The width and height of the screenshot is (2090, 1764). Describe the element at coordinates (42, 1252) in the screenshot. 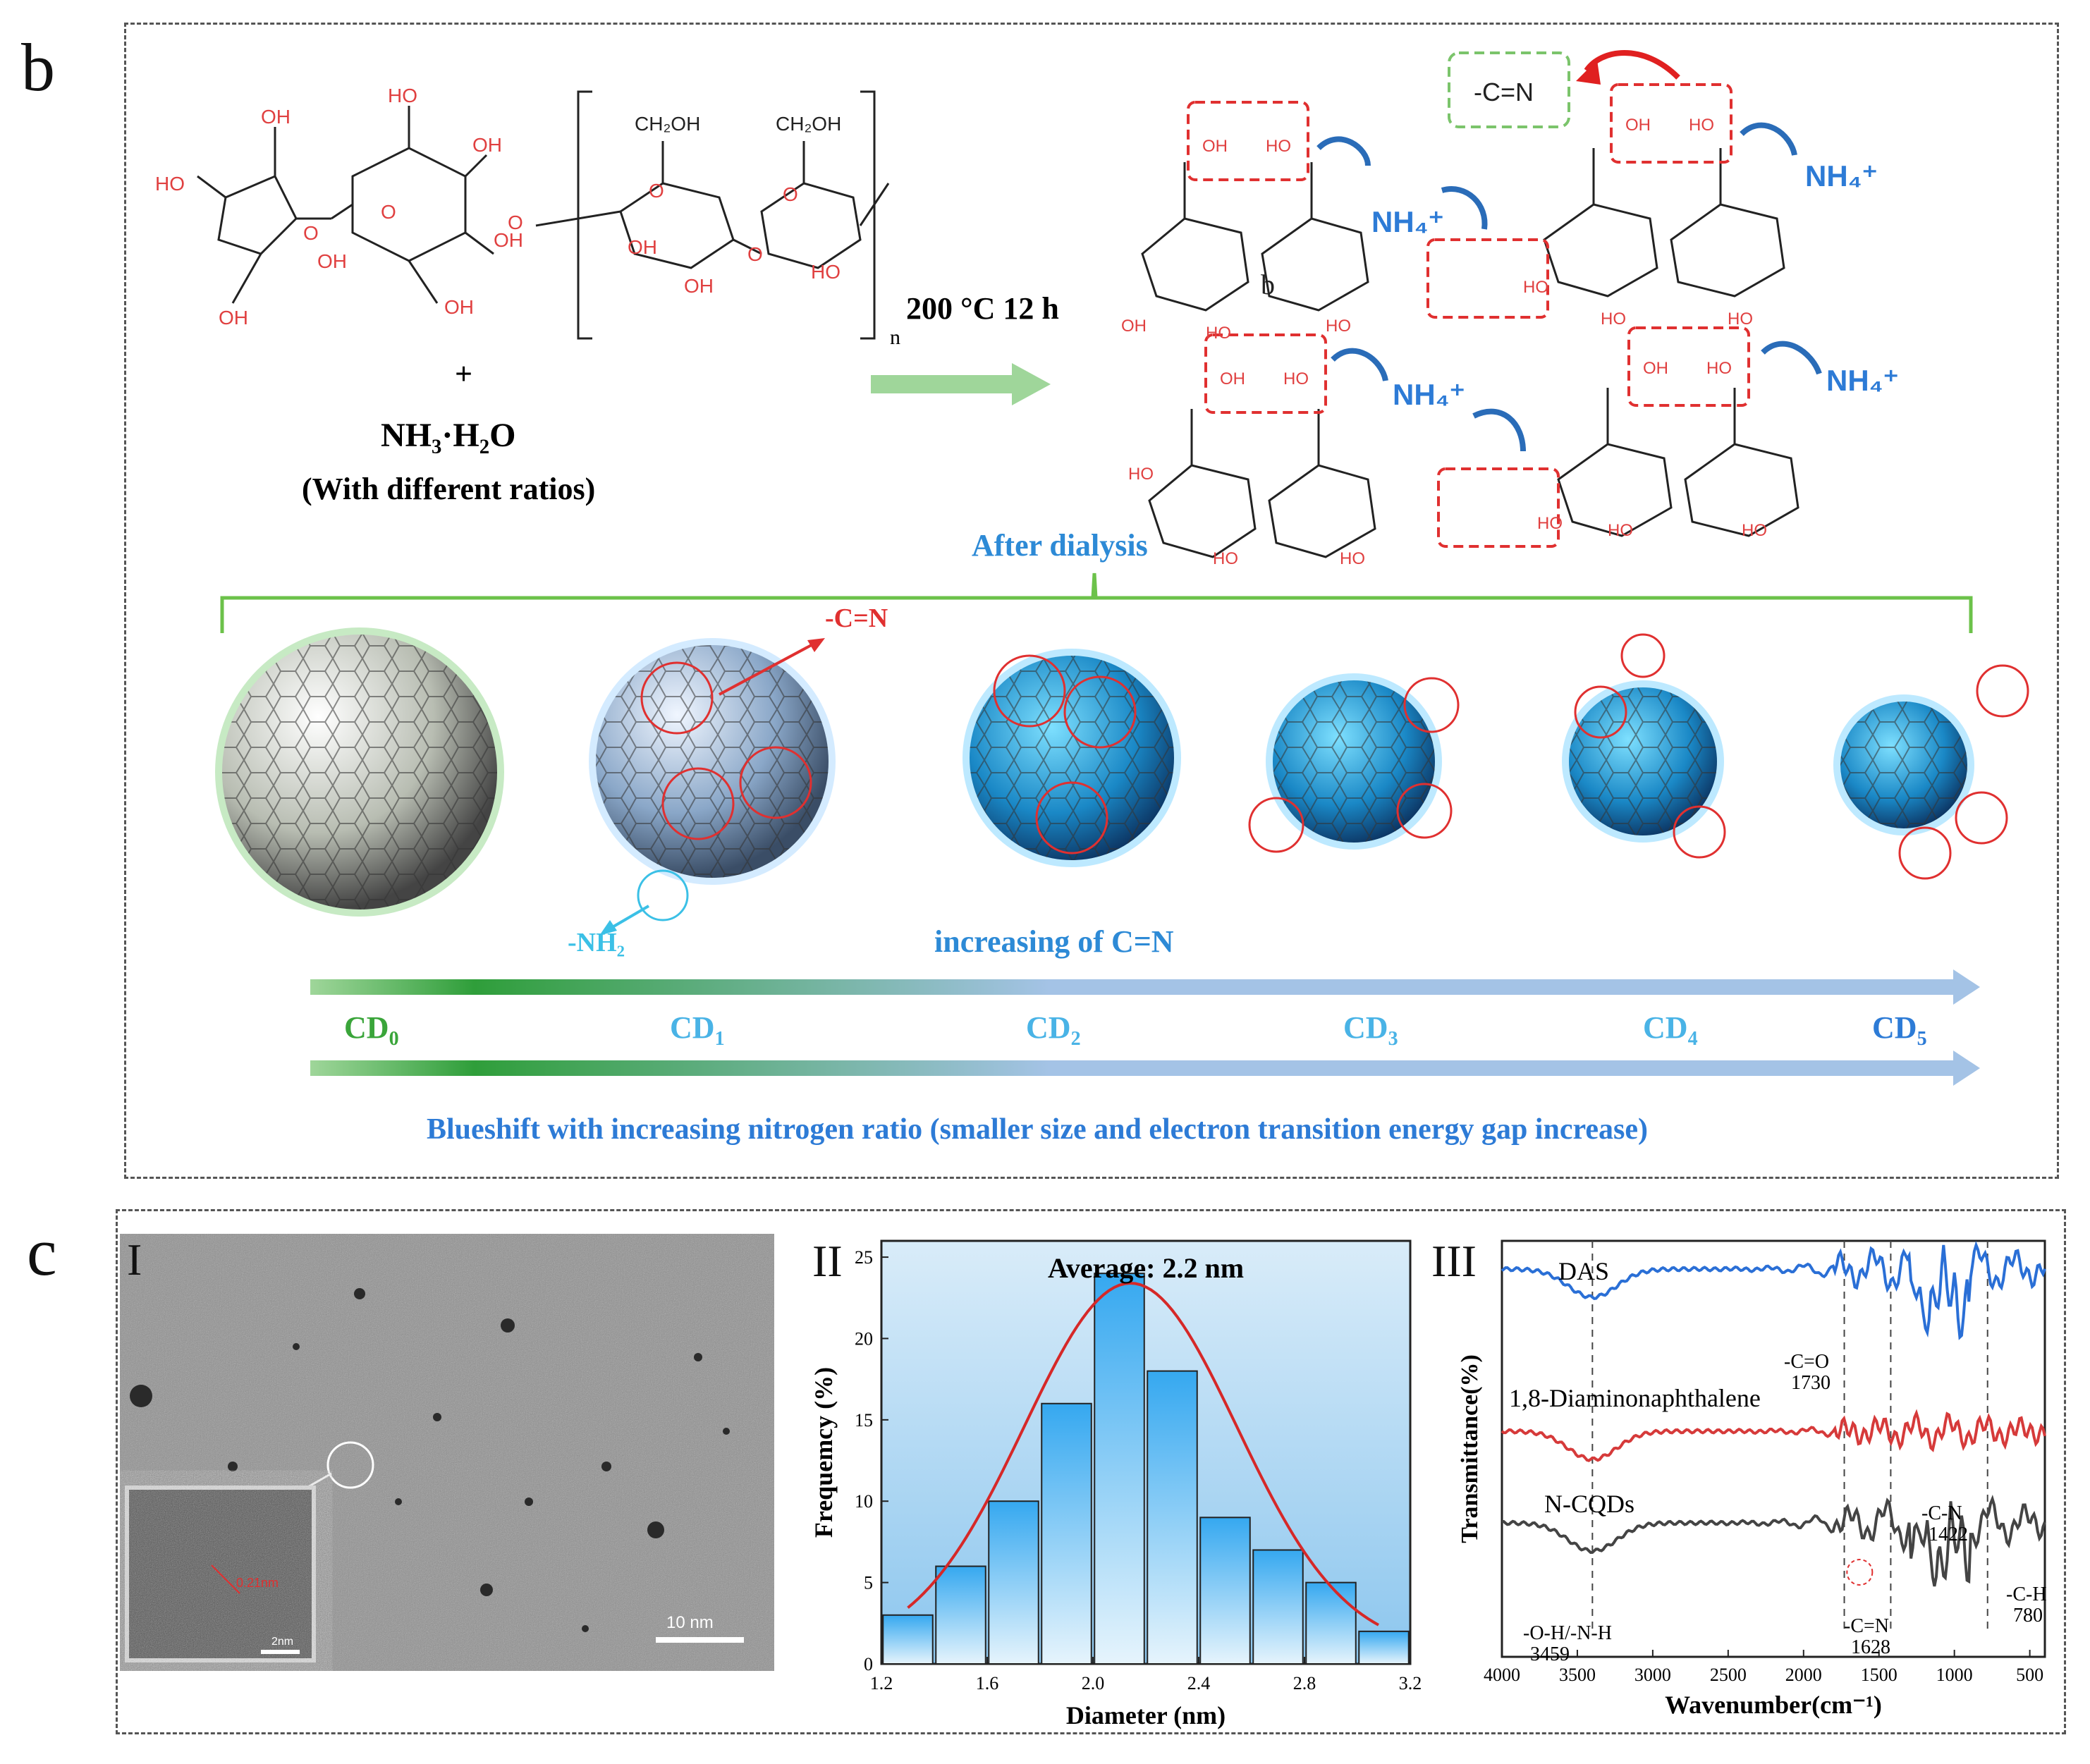

I see `panel-c-letter: c` at that location.